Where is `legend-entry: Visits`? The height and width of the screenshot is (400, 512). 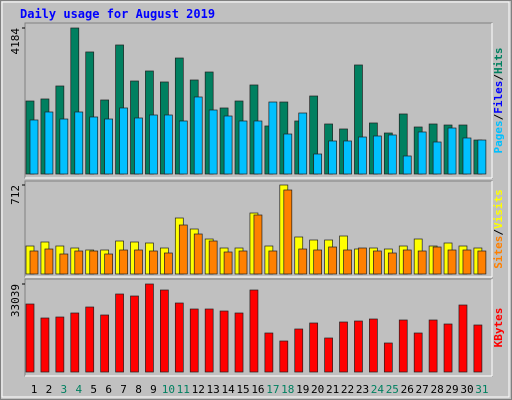 legend-entry: Visits is located at coordinates (498, 209).